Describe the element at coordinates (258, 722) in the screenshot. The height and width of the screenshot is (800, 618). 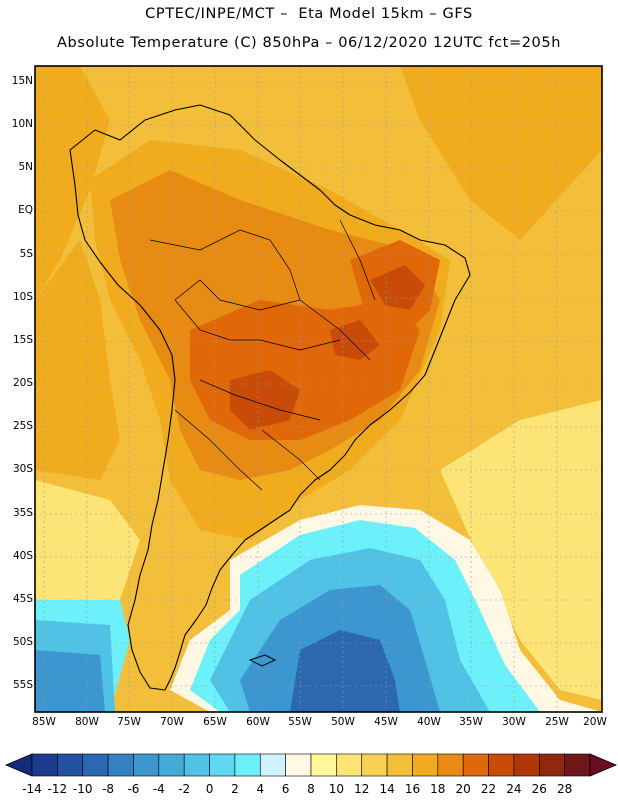
I see `lon-label: 60W` at that location.